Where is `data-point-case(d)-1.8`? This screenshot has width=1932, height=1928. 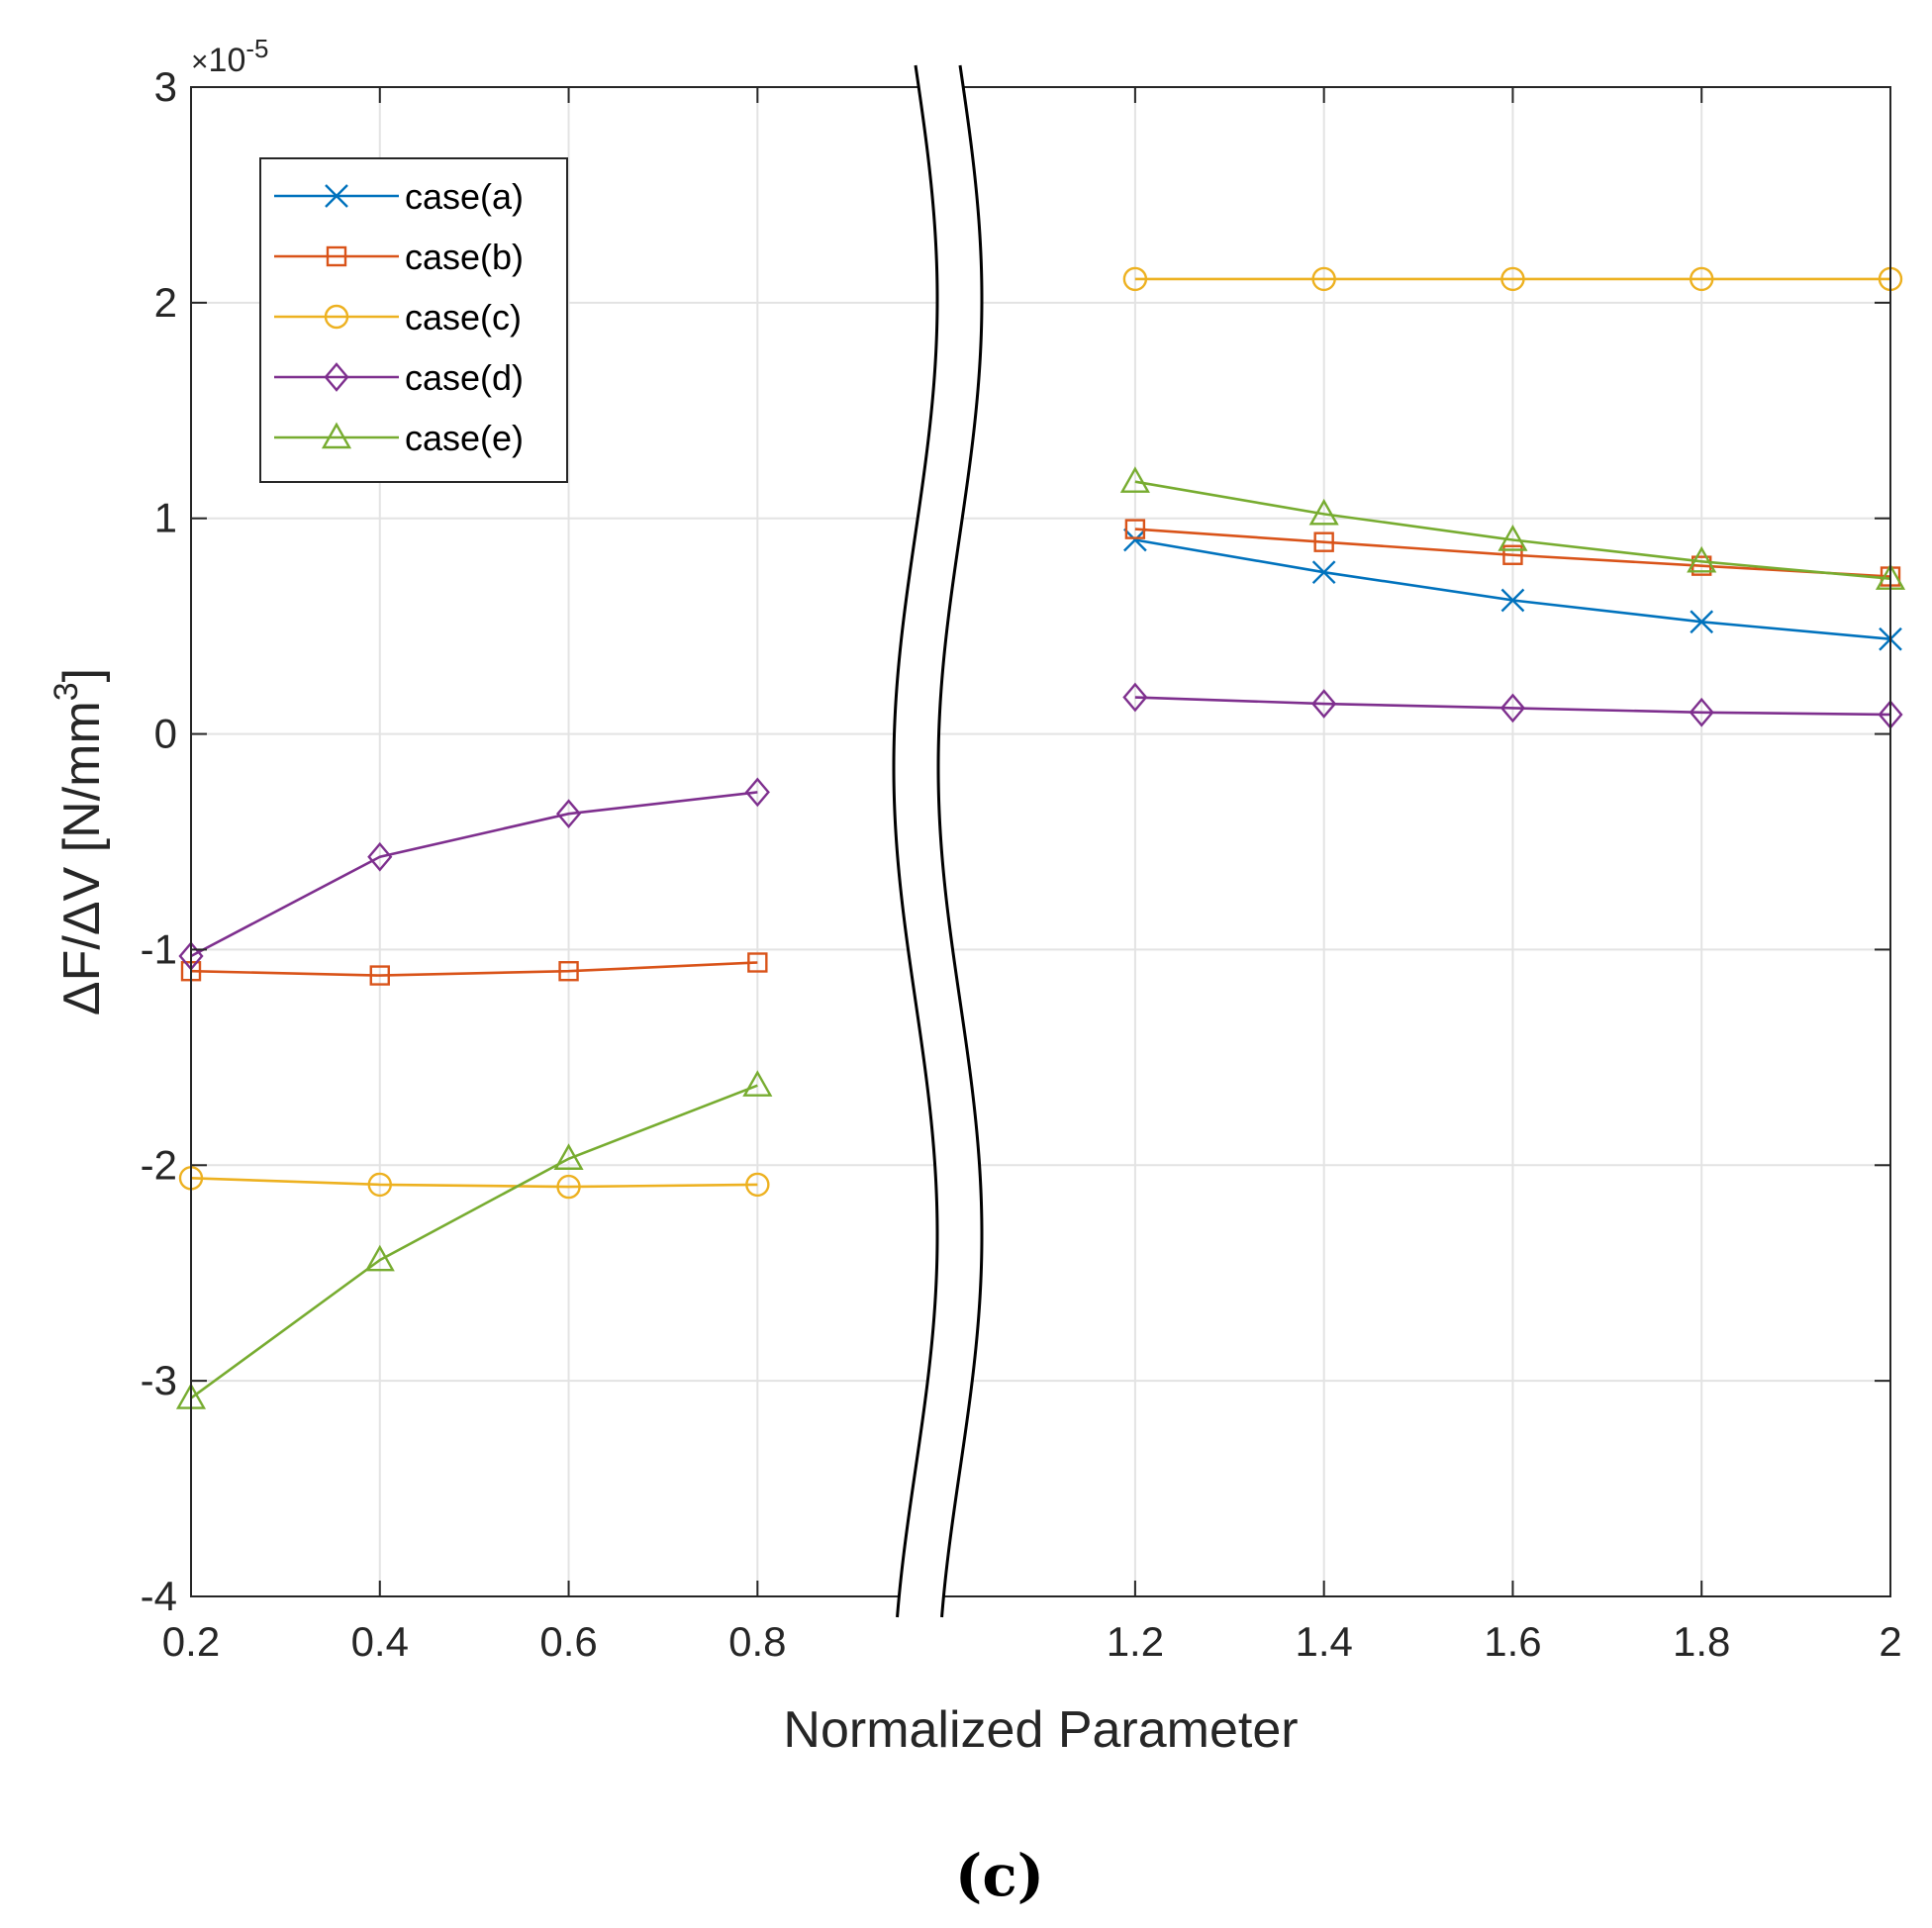
data-point-case(d)-1.8 is located at coordinates (1701, 712).